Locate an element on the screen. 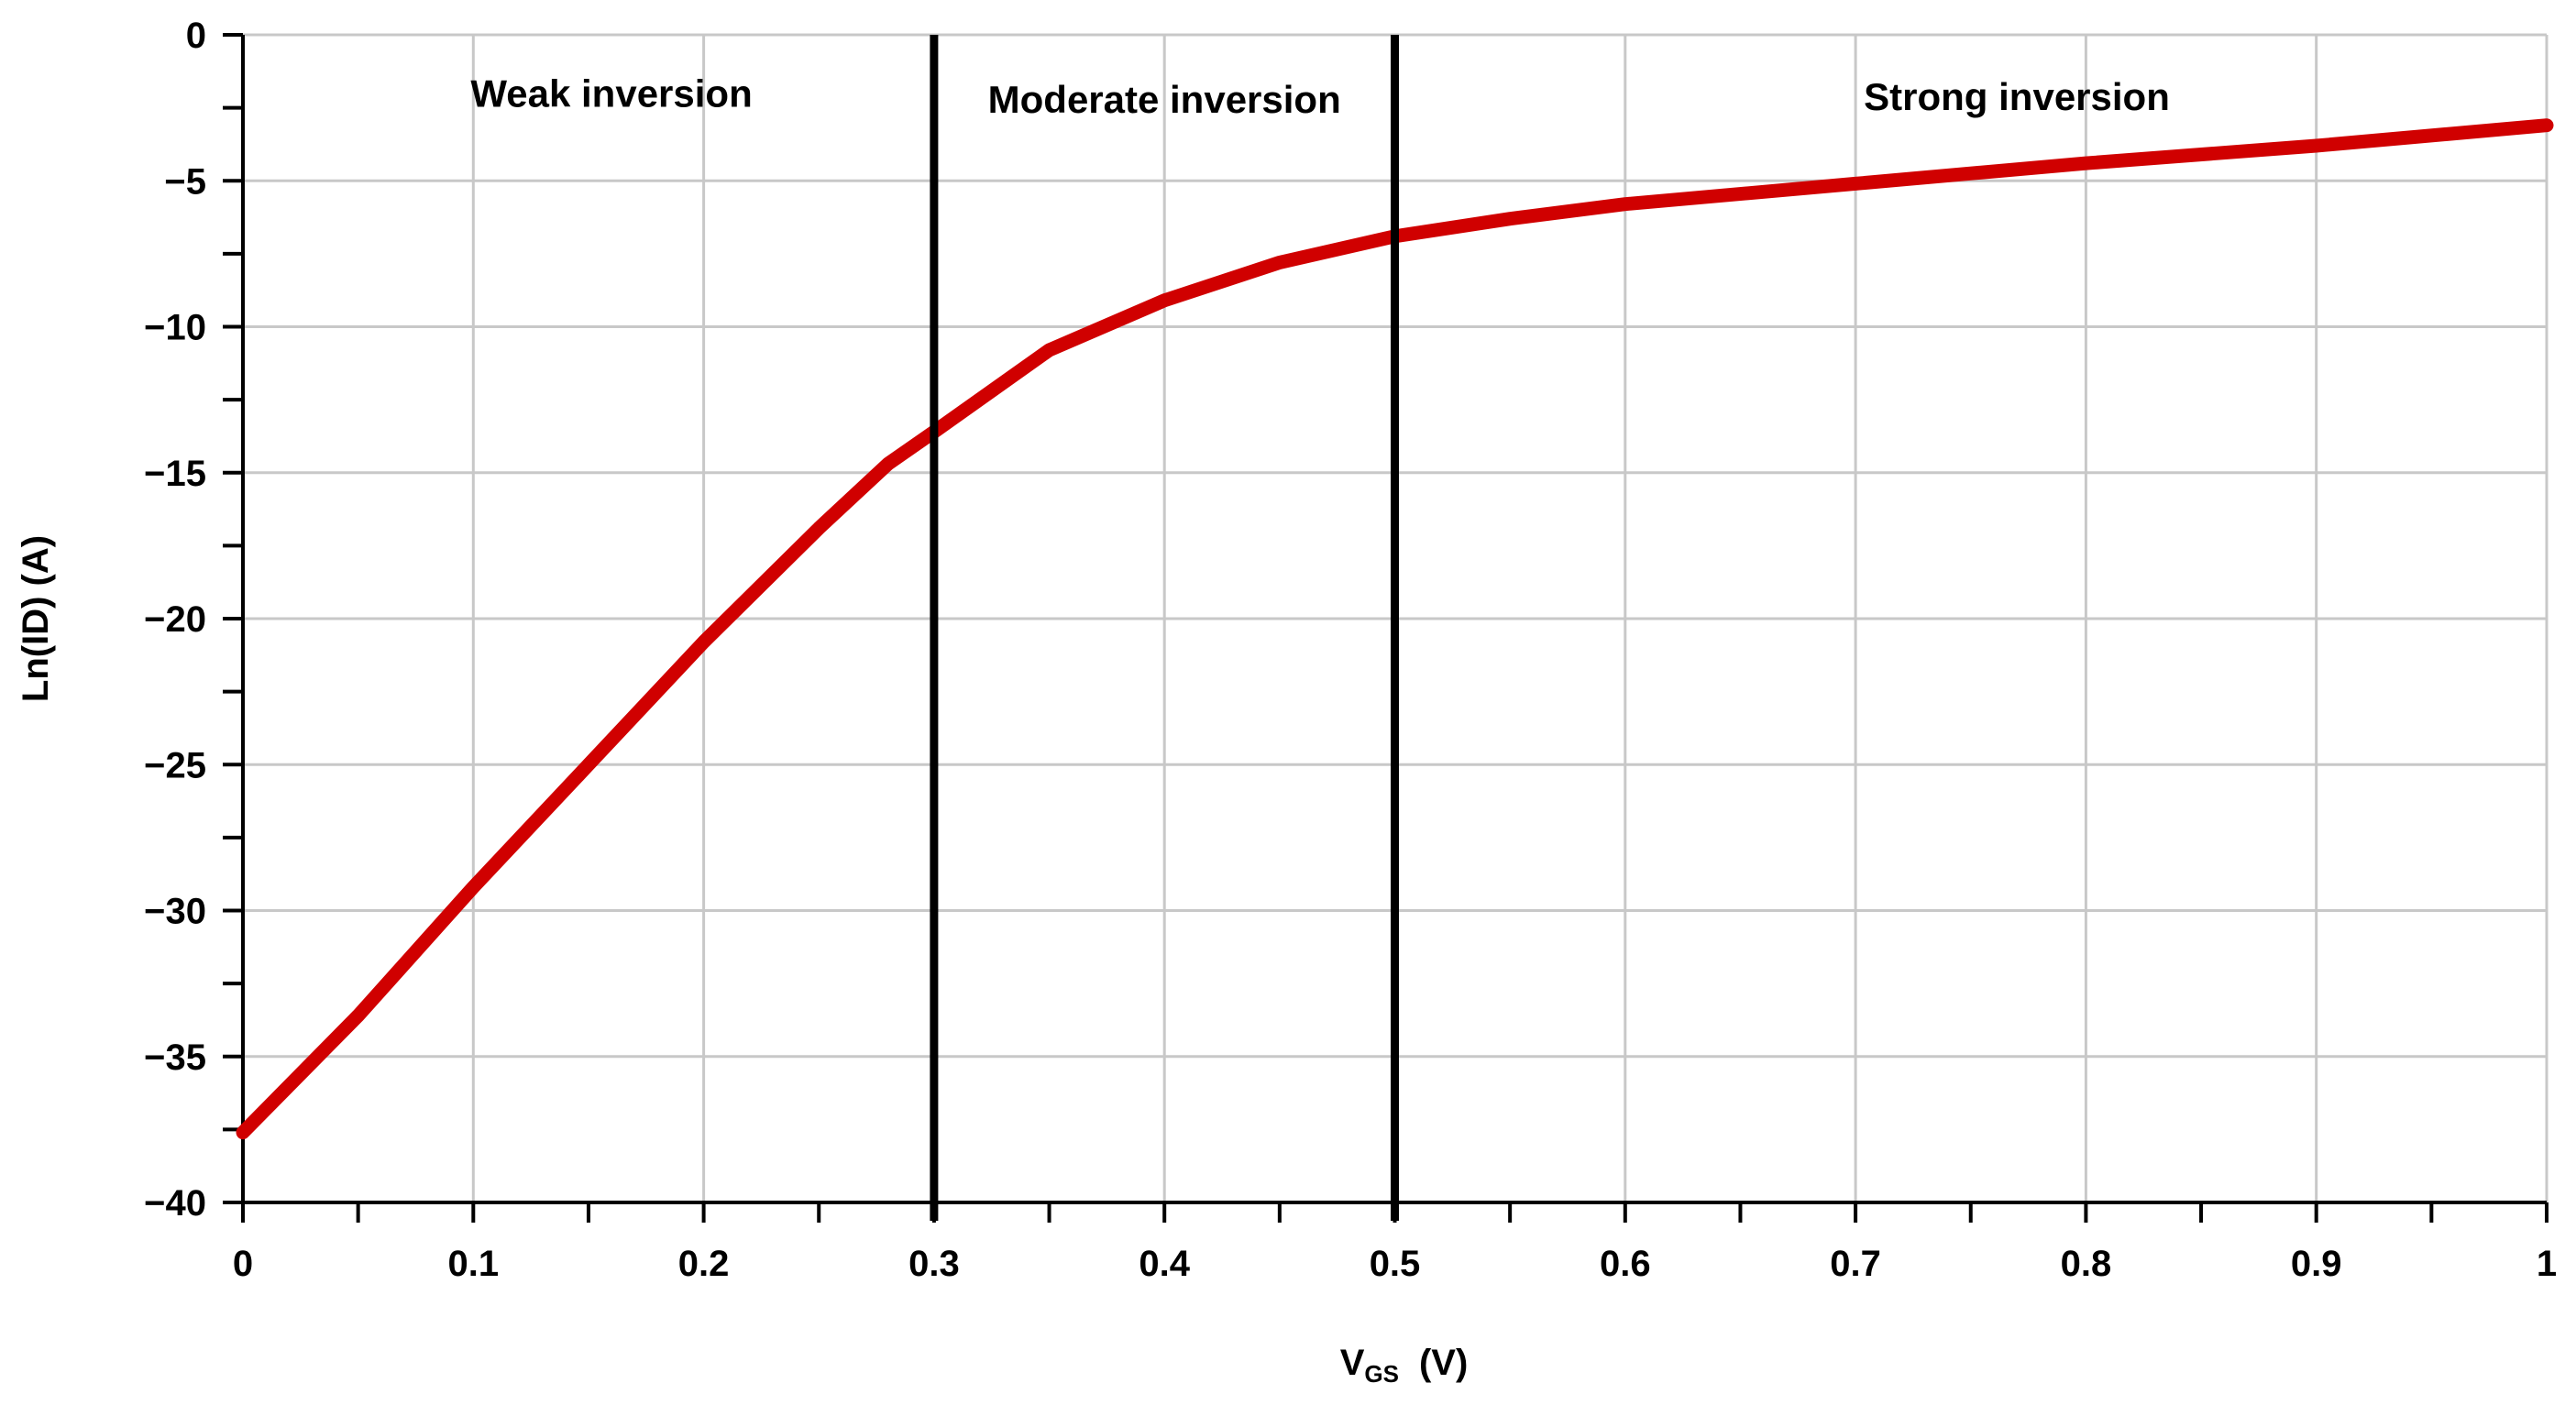  x-axis-title-main: V is located at coordinates (1352, 1363).